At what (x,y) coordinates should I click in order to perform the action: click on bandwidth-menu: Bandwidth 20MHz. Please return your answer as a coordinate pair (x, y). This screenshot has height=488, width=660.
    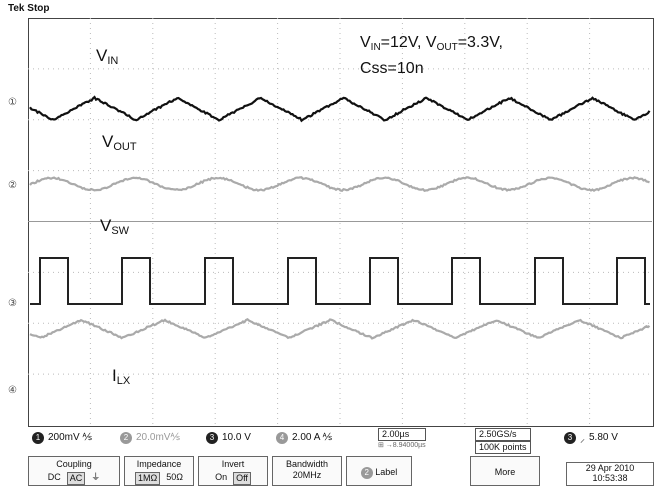
    Looking at the image, I should click on (307, 471).